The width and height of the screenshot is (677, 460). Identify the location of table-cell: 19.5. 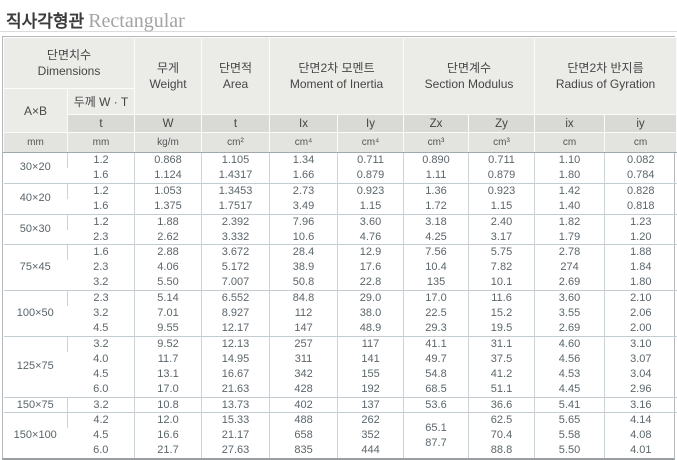
(501, 328).